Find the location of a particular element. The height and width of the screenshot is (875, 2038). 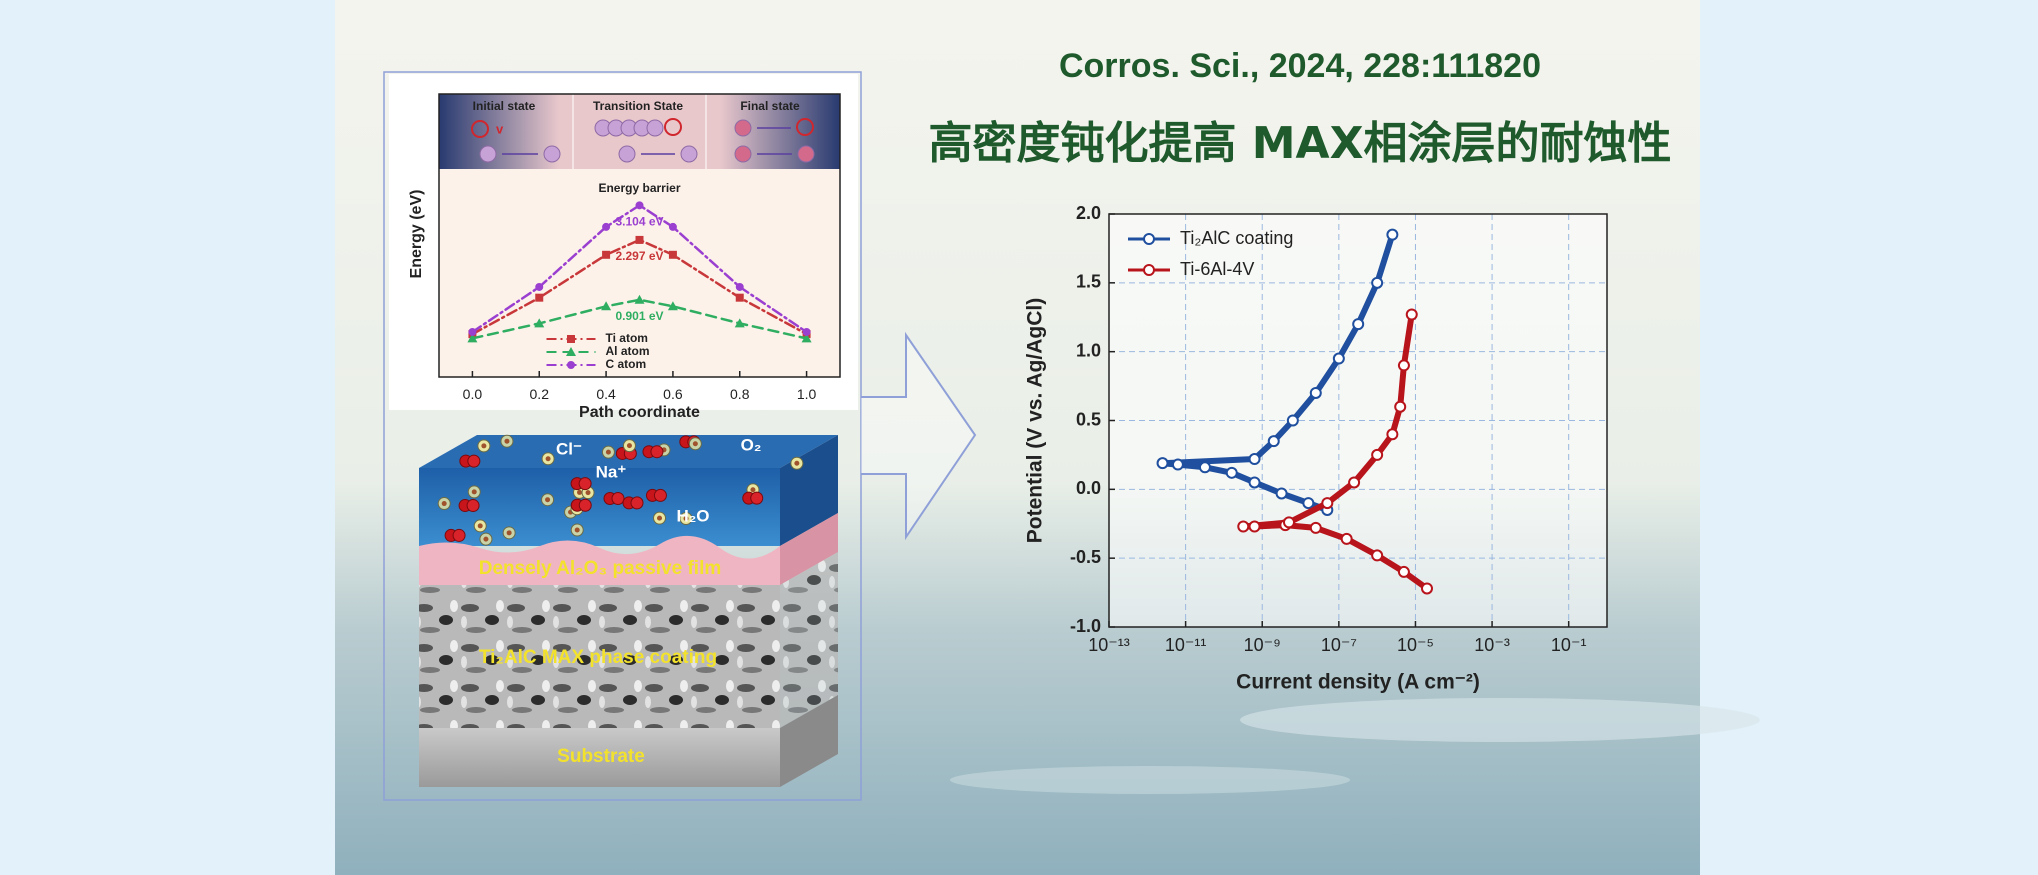

film-side is located at coordinates (809, 549).